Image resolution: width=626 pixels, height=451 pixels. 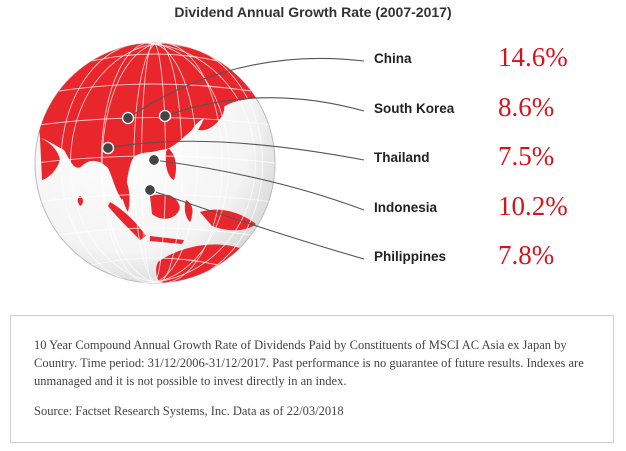 What do you see at coordinates (127, 221) in the screenshot?
I see `sumatra-island` at bounding box center [127, 221].